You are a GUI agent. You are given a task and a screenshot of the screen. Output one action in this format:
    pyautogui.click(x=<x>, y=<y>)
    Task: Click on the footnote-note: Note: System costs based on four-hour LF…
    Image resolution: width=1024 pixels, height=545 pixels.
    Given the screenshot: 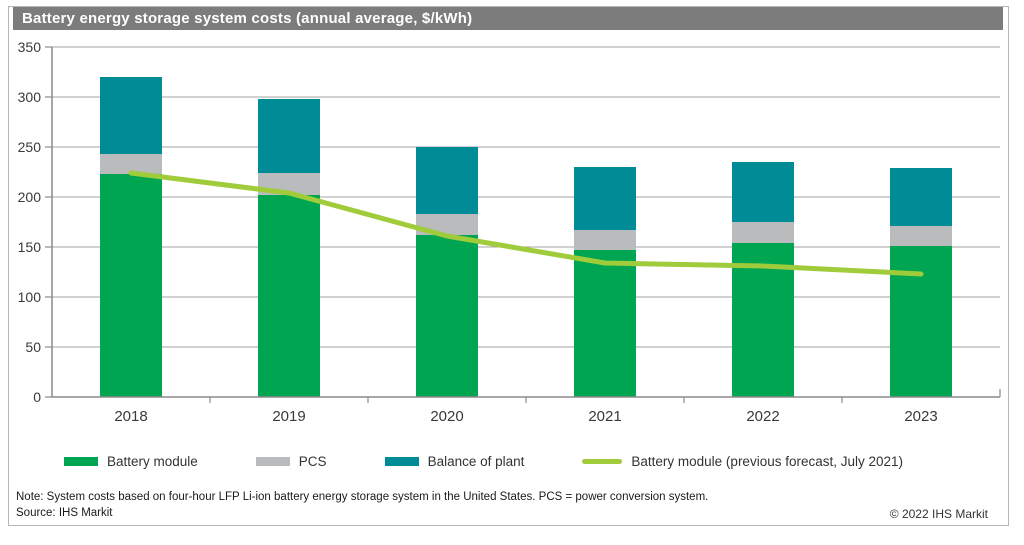 What is the action you would take?
    pyautogui.click(x=362, y=497)
    